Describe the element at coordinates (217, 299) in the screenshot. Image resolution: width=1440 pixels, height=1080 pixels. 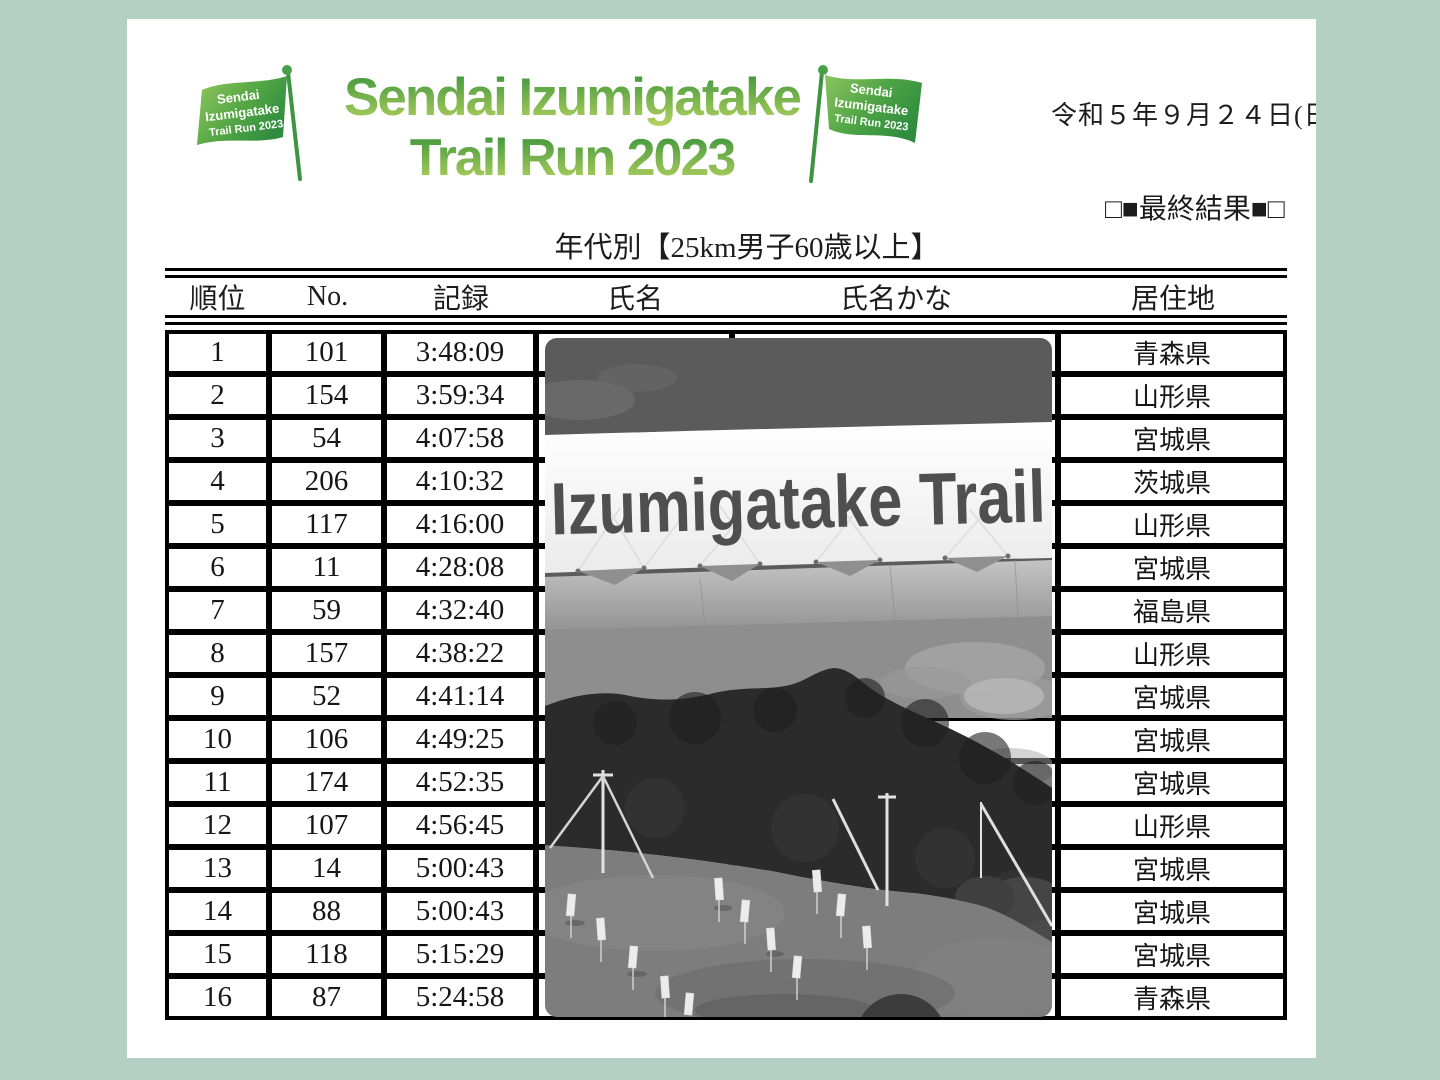
I see `col-header-rank: 順位` at that location.